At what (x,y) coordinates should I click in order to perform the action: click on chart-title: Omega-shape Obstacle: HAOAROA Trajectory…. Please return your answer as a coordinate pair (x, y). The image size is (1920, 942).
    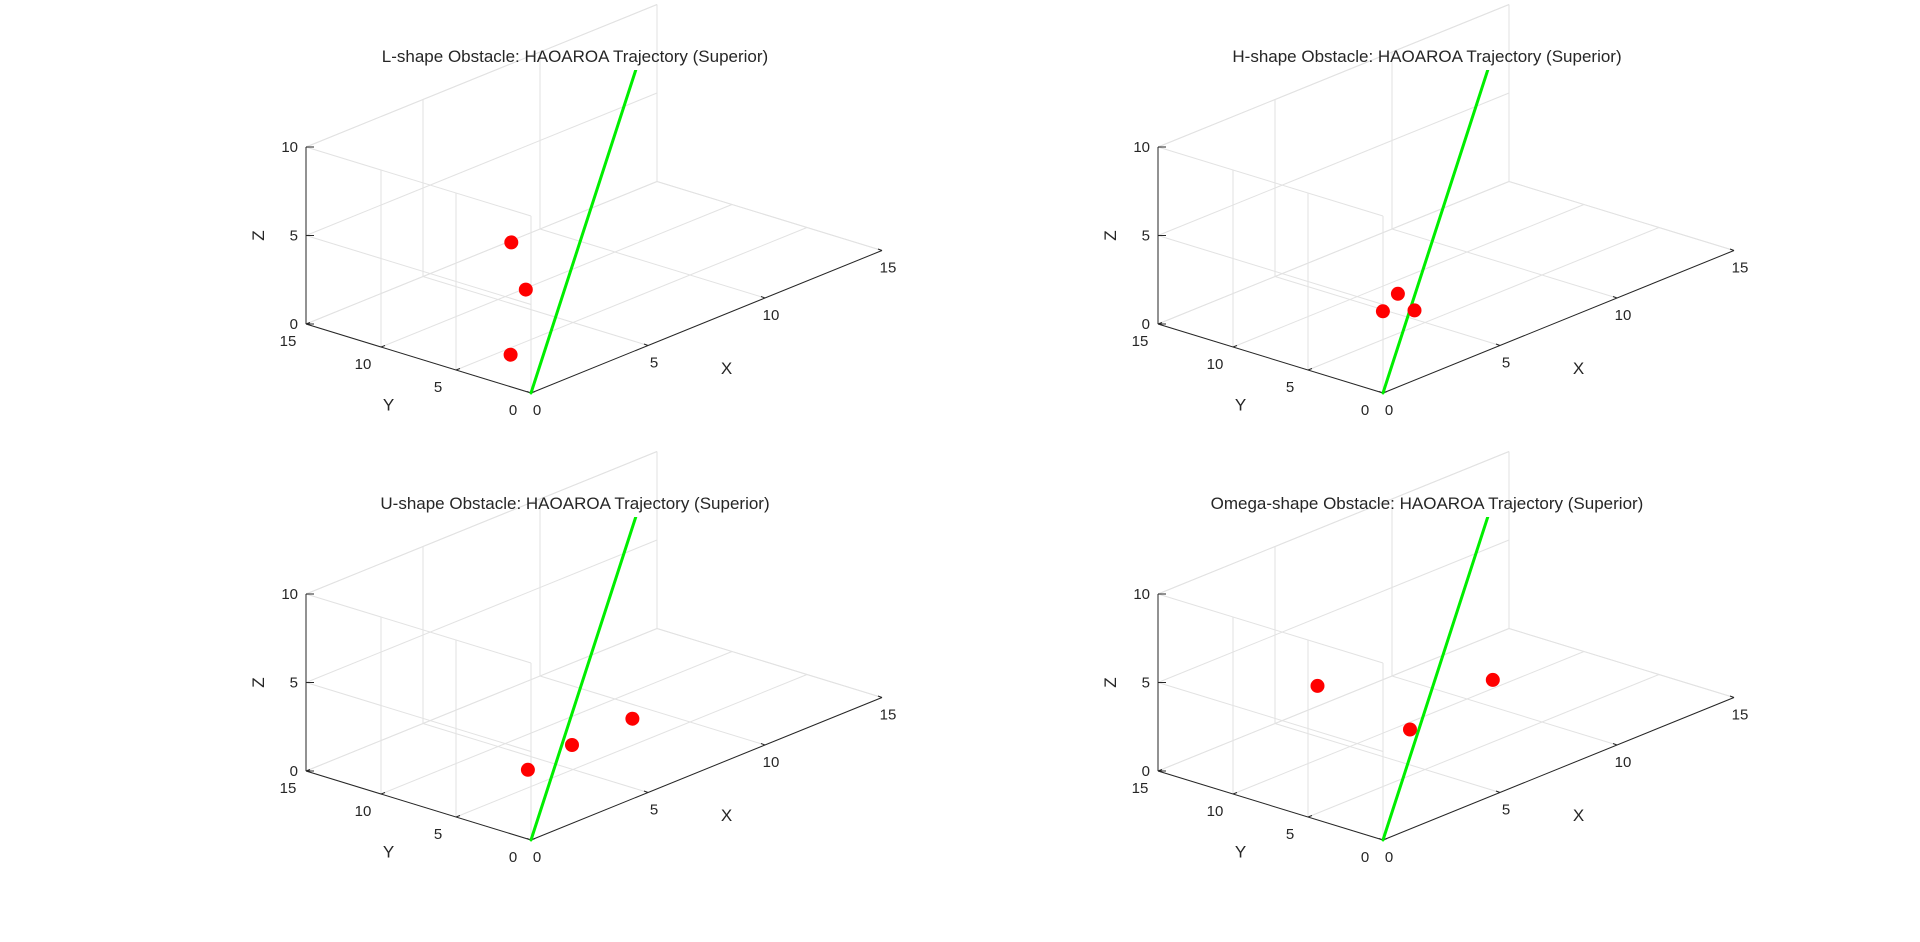
    Looking at the image, I should click on (1427, 503).